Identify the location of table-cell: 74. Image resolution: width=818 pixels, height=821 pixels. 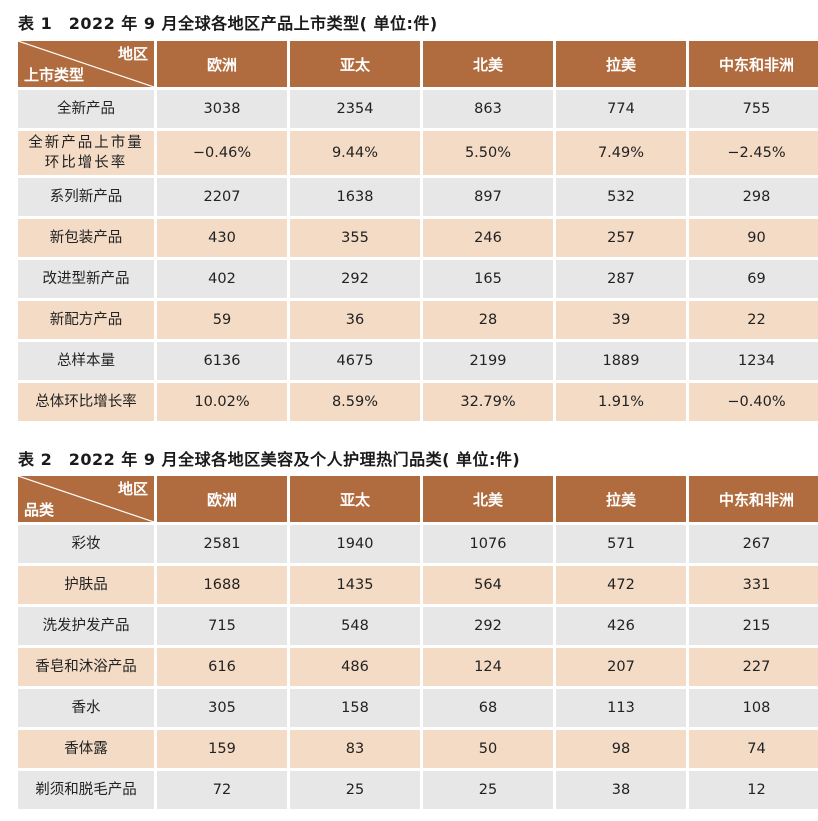
(753, 749).